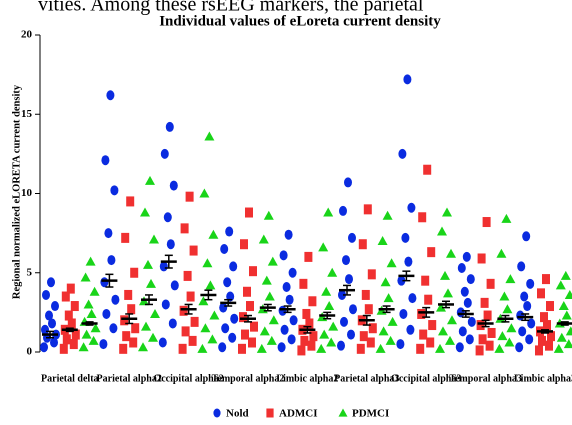  Describe the element at coordinates (370, 414) in the screenshot. I see `legend-label: PDMCI` at that location.